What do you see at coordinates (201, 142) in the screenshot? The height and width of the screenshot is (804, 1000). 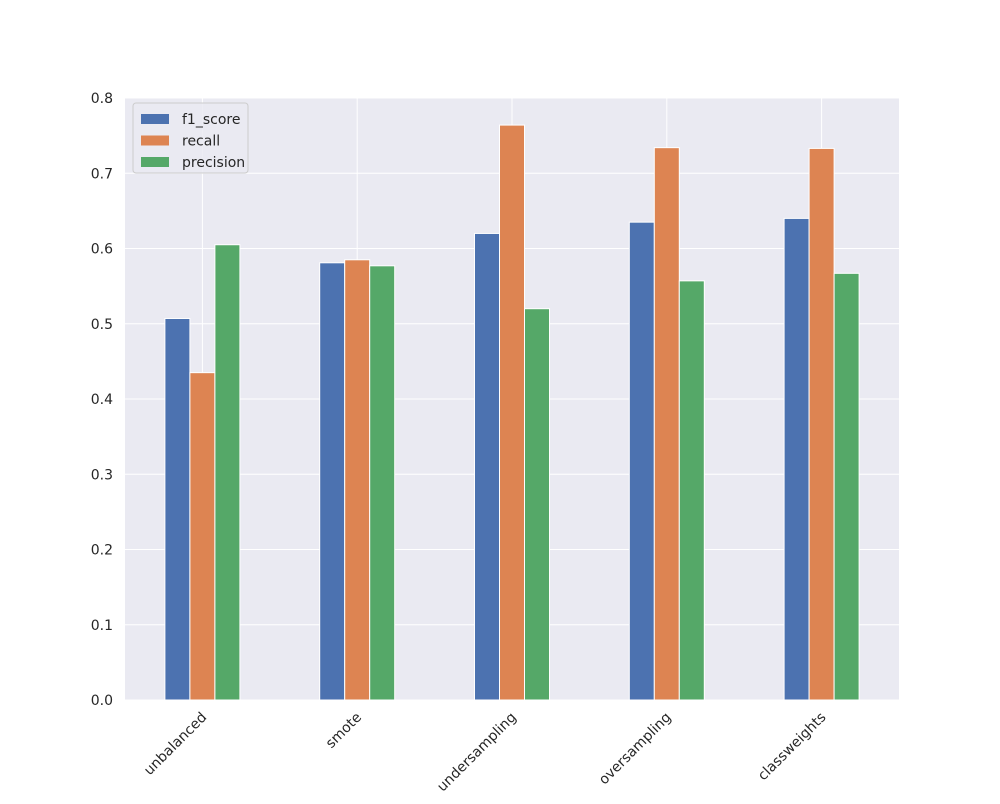 I see `legend-label-recall: recall` at bounding box center [201, 142].